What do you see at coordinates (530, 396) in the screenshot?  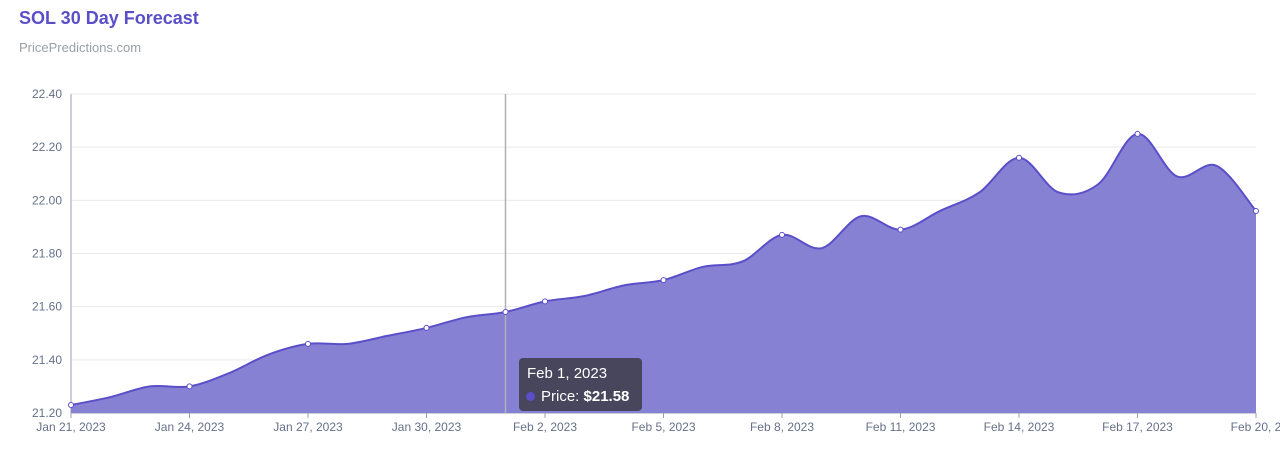 I see `series-dot-icon` at bounding box center [530, 396].